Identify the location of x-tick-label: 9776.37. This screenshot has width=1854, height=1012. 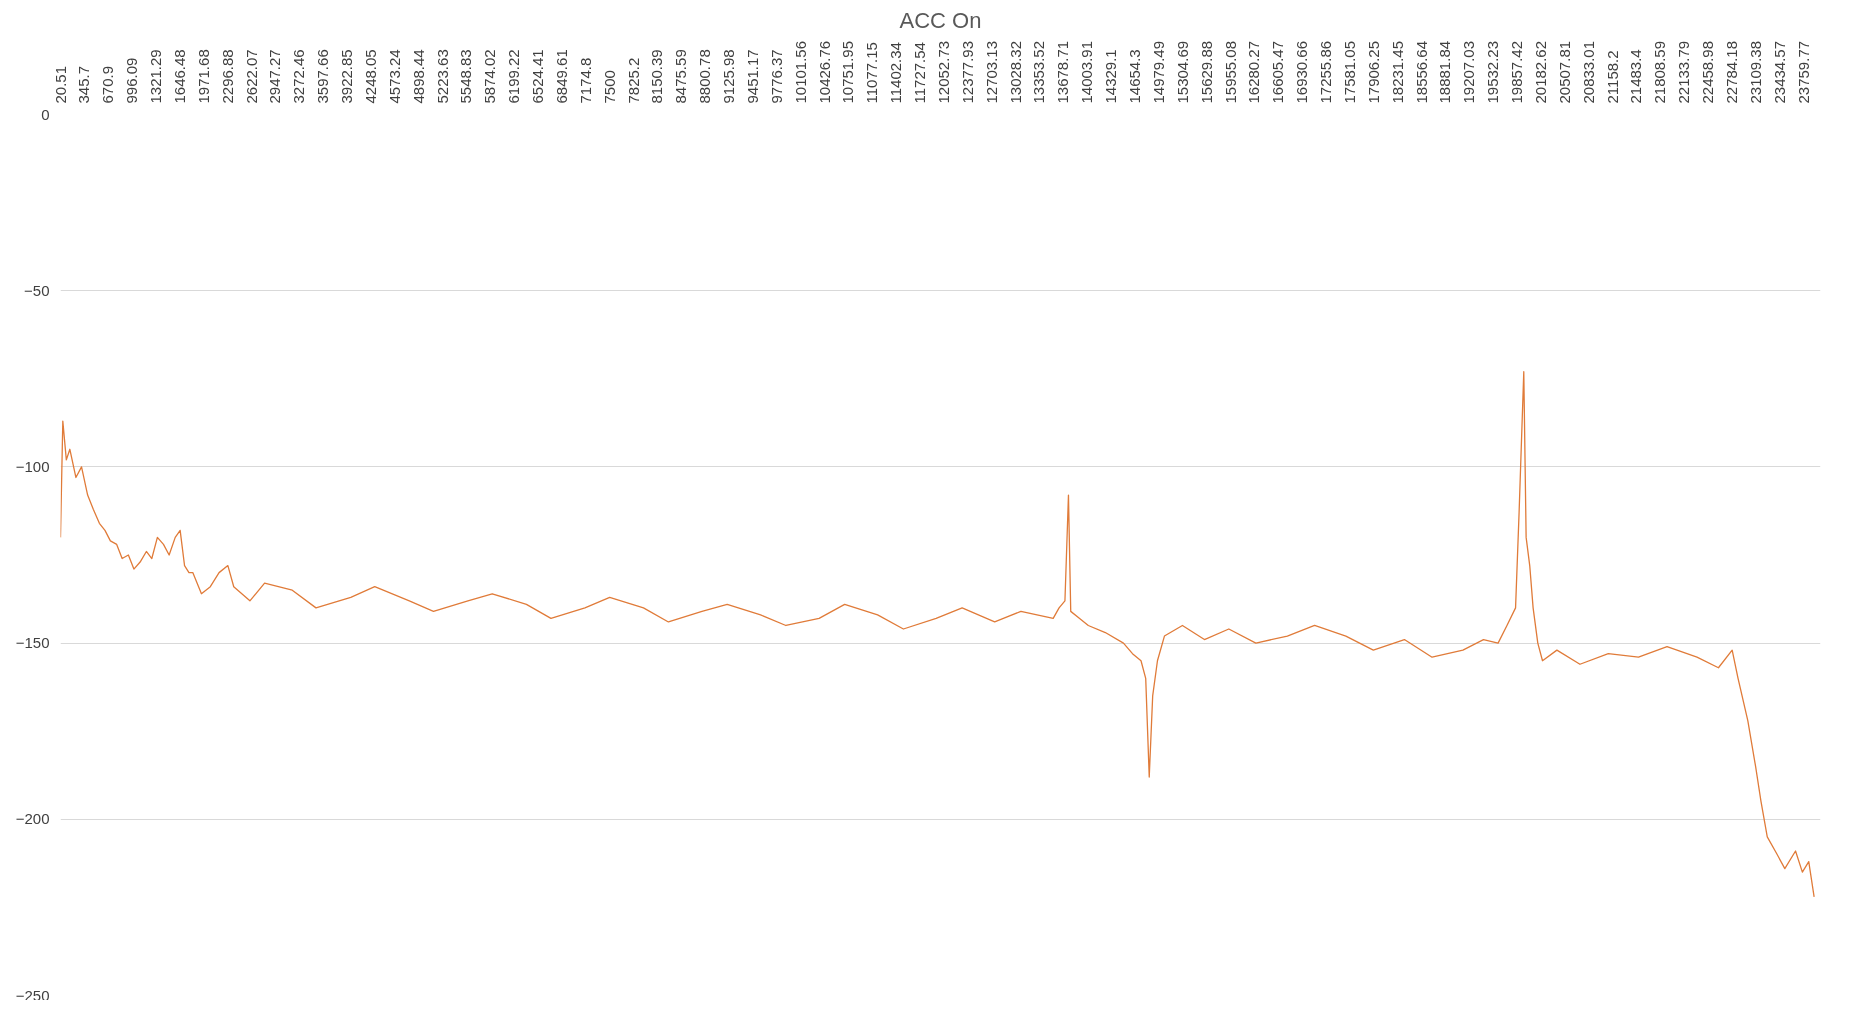
(776, 76).